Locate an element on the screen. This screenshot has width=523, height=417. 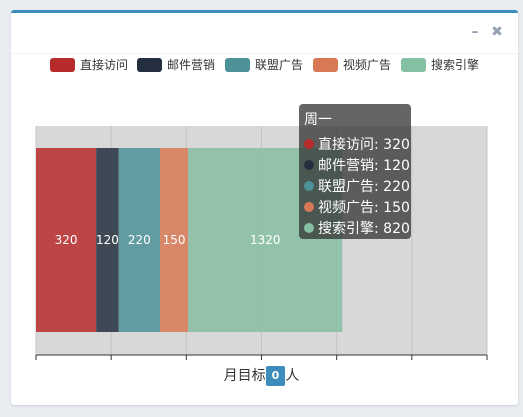
legend-item-direct: 直接访问 is located at coordinates (89, 66).